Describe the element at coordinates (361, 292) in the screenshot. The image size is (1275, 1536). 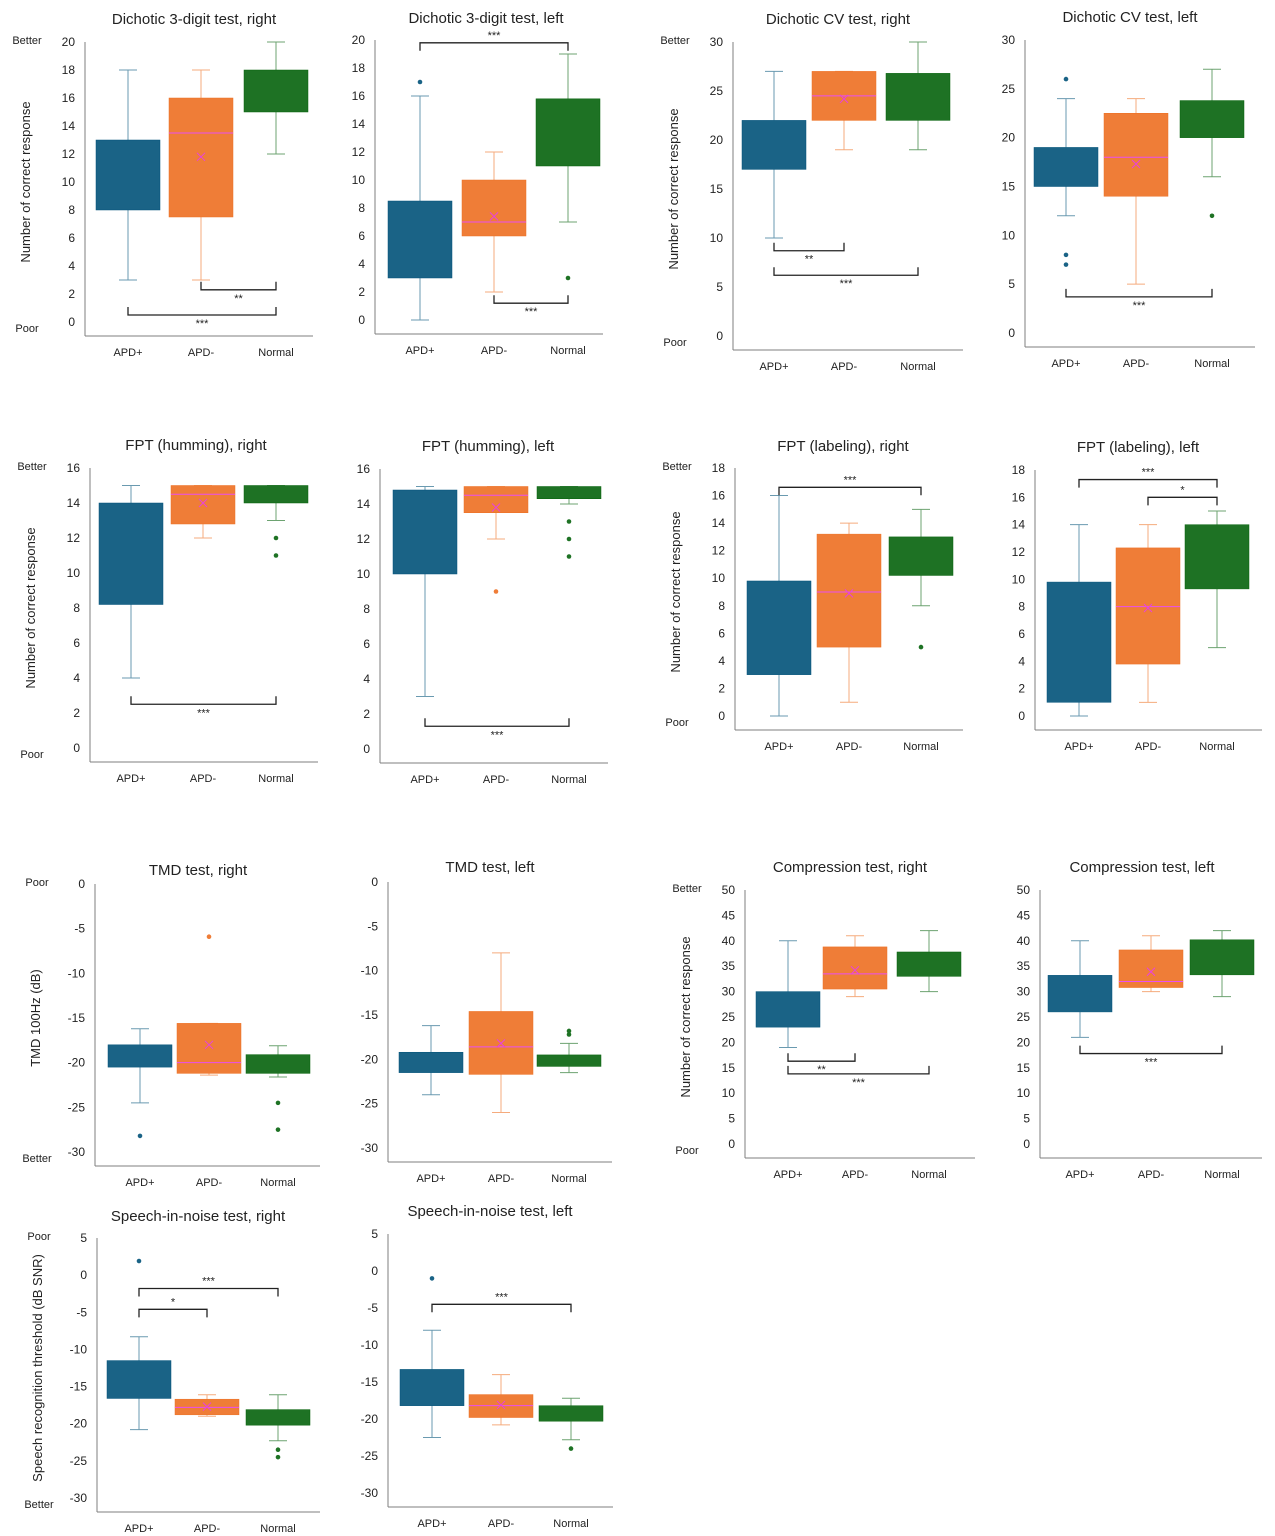
I see `y-tick-label: 2` at that location.